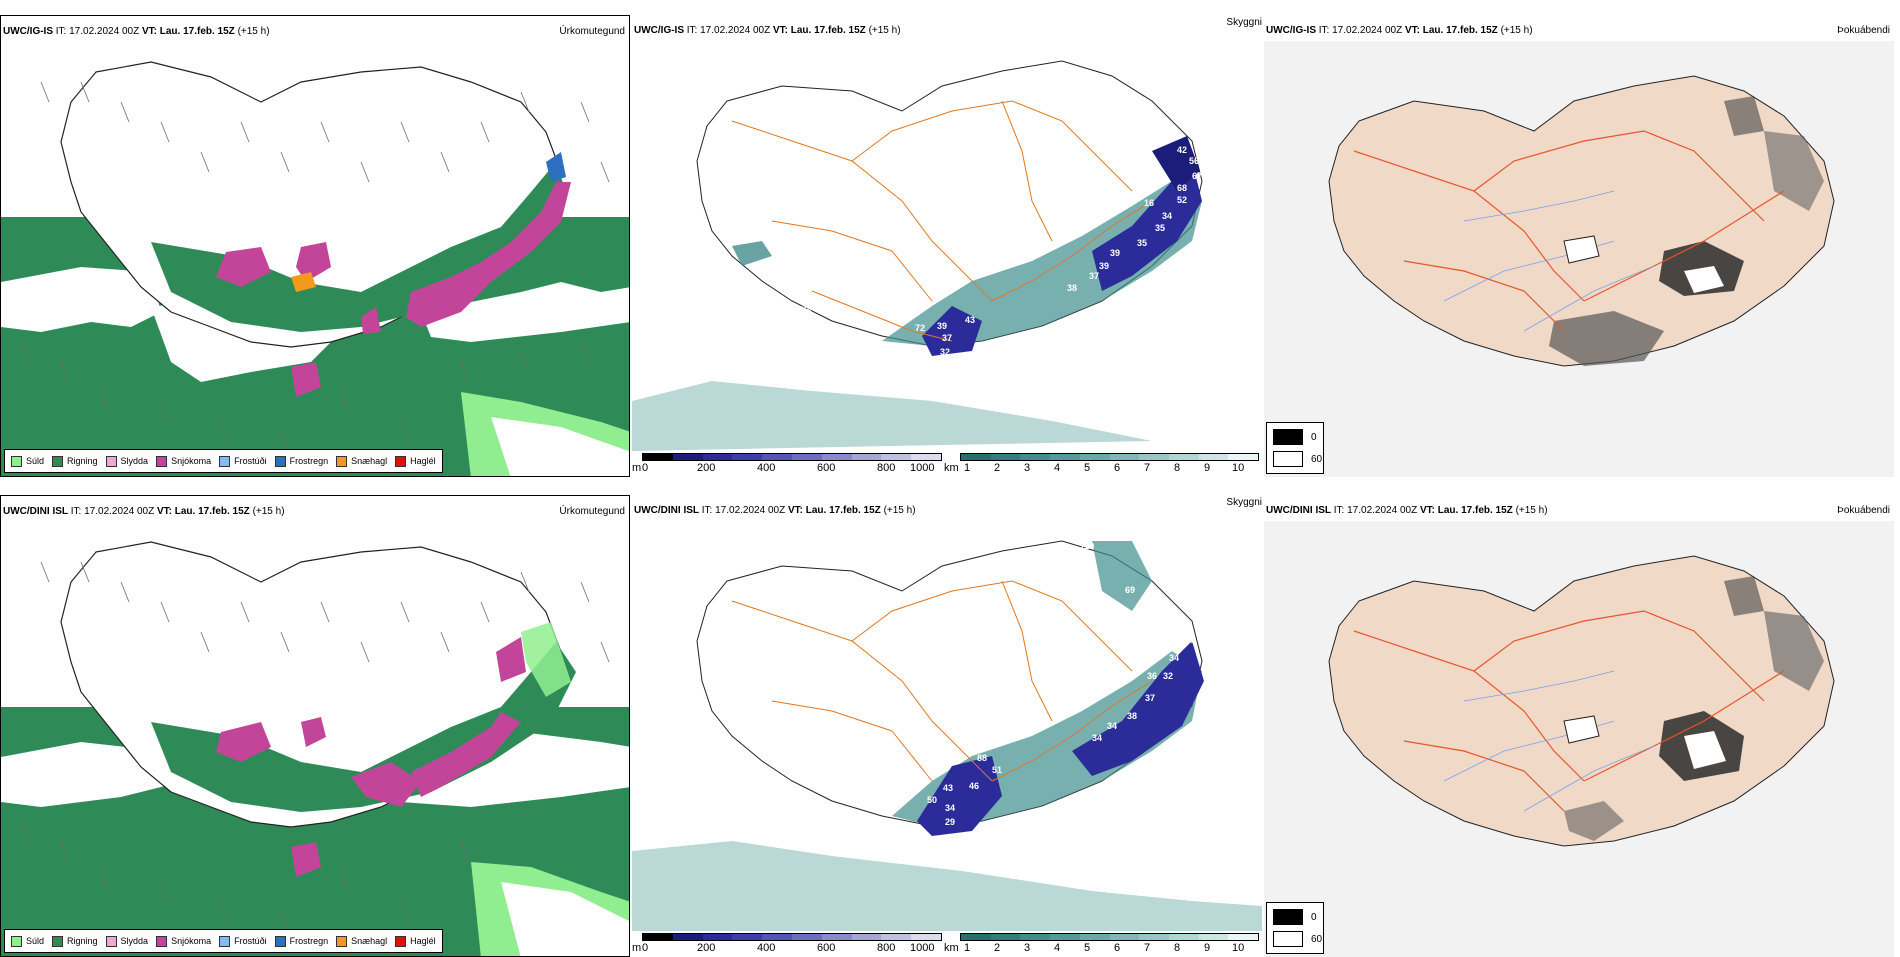 This screenshot has height=957, width=1900. What do you see at coordinates (912, 350) in the screenshot?
I see `visibility-value-label: 49` at bounding box center [912, 350].